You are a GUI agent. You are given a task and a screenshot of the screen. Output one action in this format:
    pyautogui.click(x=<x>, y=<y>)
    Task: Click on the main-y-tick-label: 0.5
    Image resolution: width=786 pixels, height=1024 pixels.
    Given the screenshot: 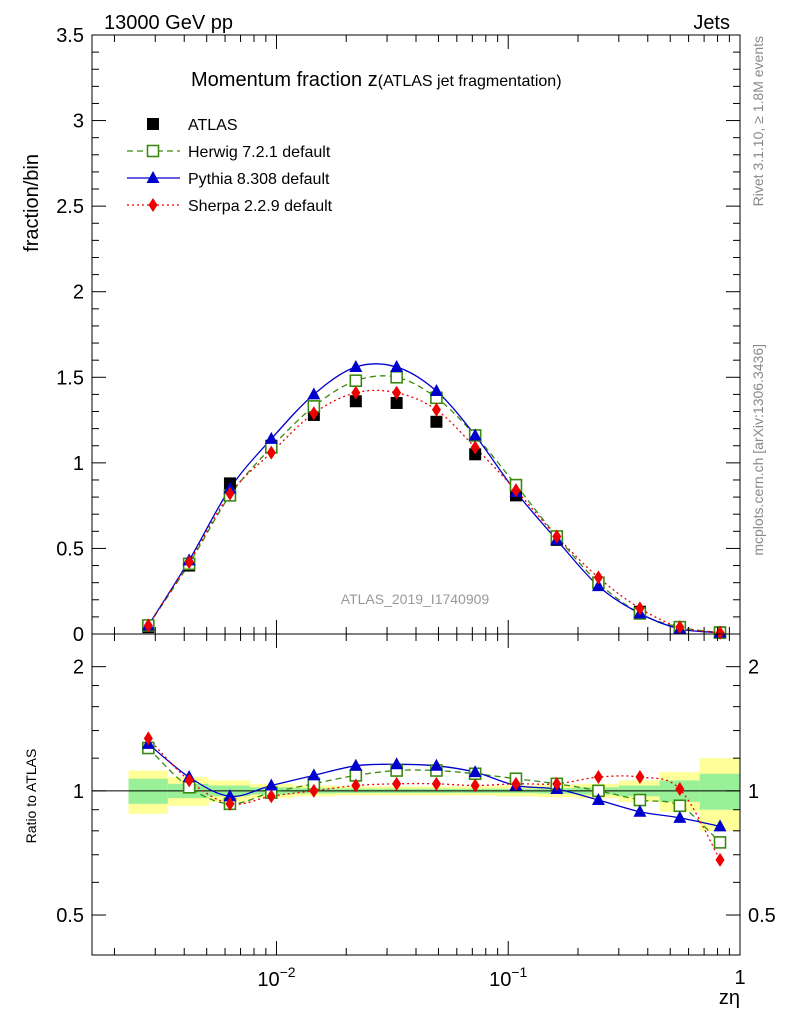 What is the action you would take?
    pyautogui.click(x=70, y=549)
    